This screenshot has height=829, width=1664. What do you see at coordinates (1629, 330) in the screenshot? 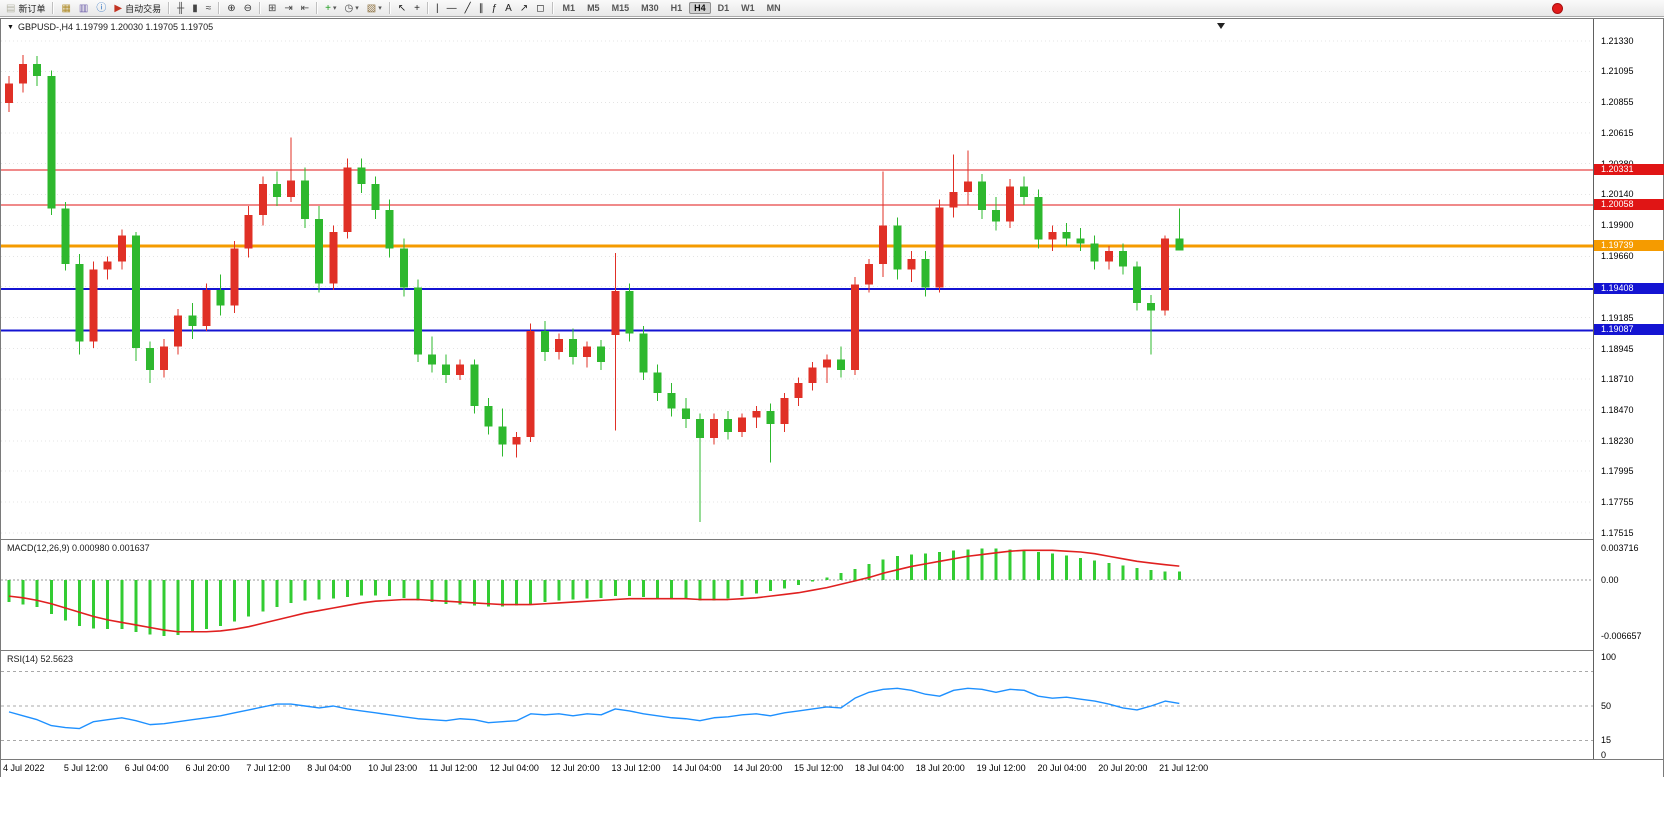
I see `price-level-chip: 1.19087` at bounding box center [1629, 330].